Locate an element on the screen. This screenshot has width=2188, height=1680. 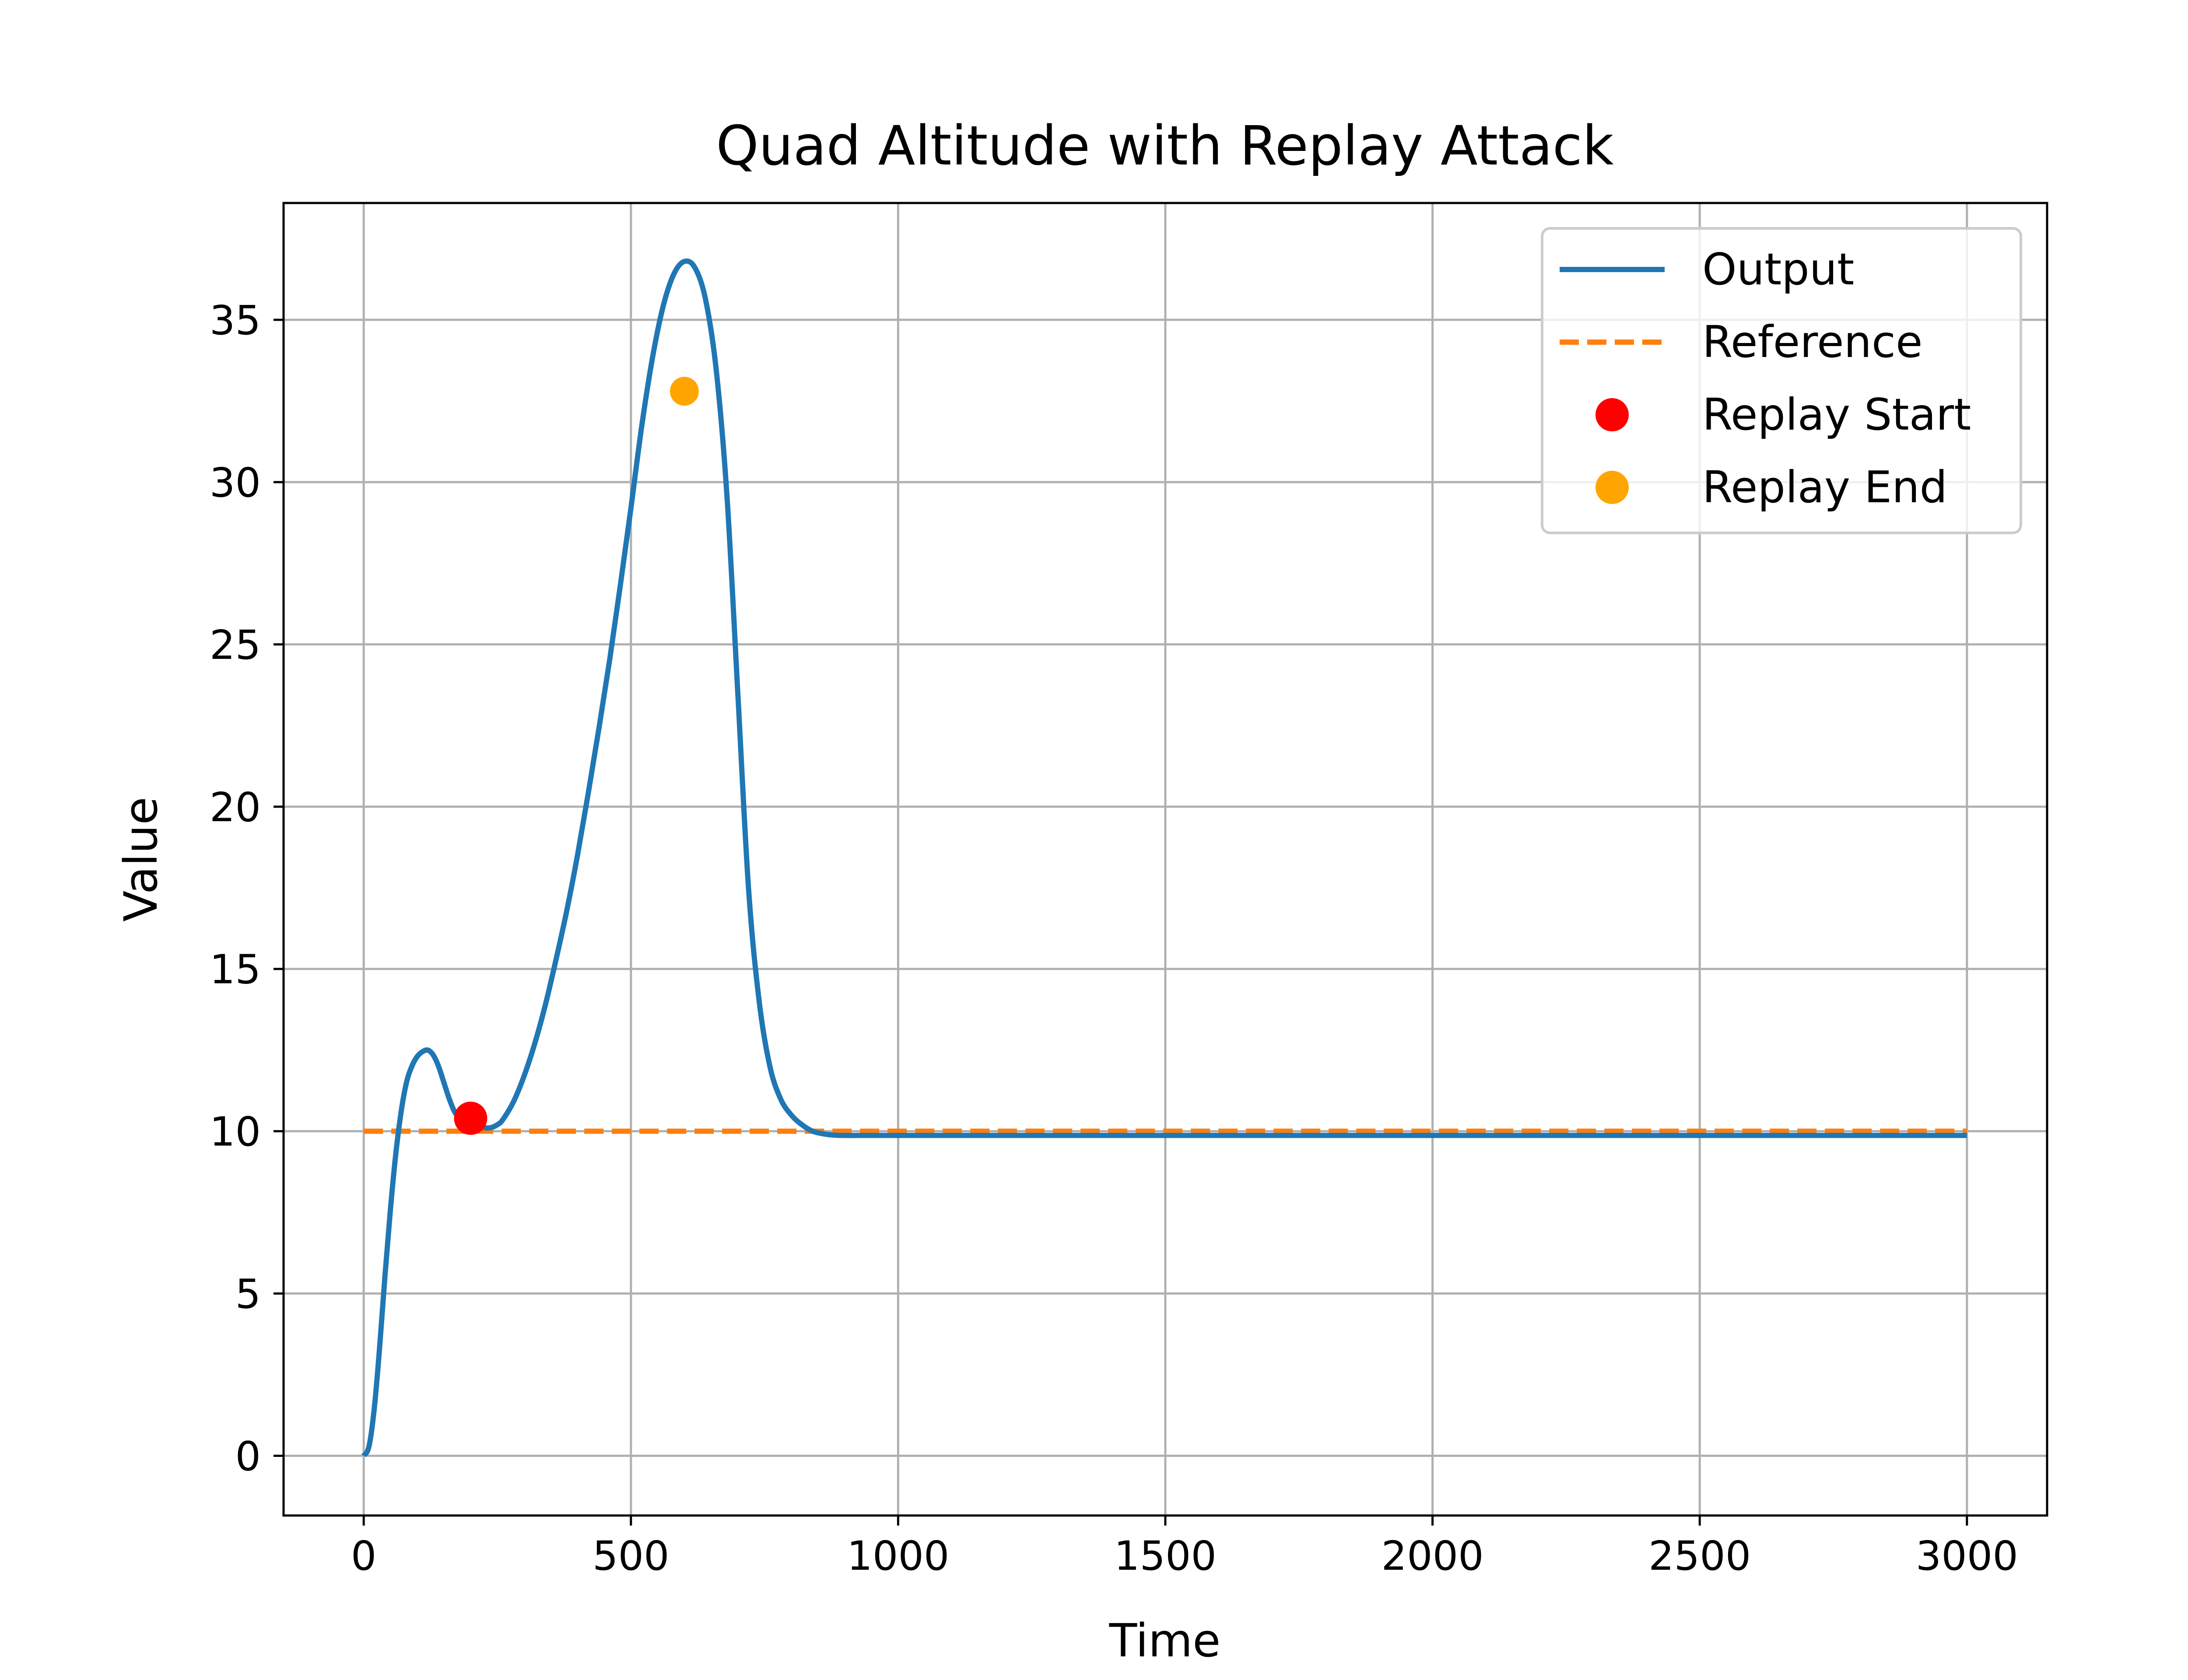
legend-replay-start-label: Replay Start is located at coordinates (1837, 414).